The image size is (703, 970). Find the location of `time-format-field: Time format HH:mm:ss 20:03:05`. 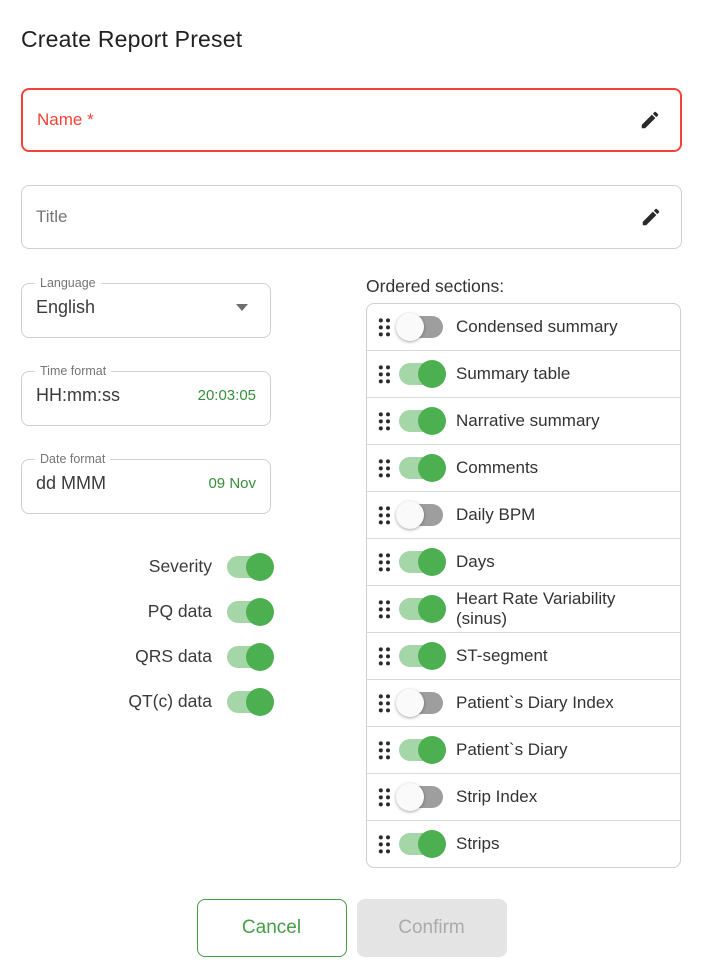

time-format-field: Time format HH:mm:ss 20:03:05 is located at coordinates (146, 395).